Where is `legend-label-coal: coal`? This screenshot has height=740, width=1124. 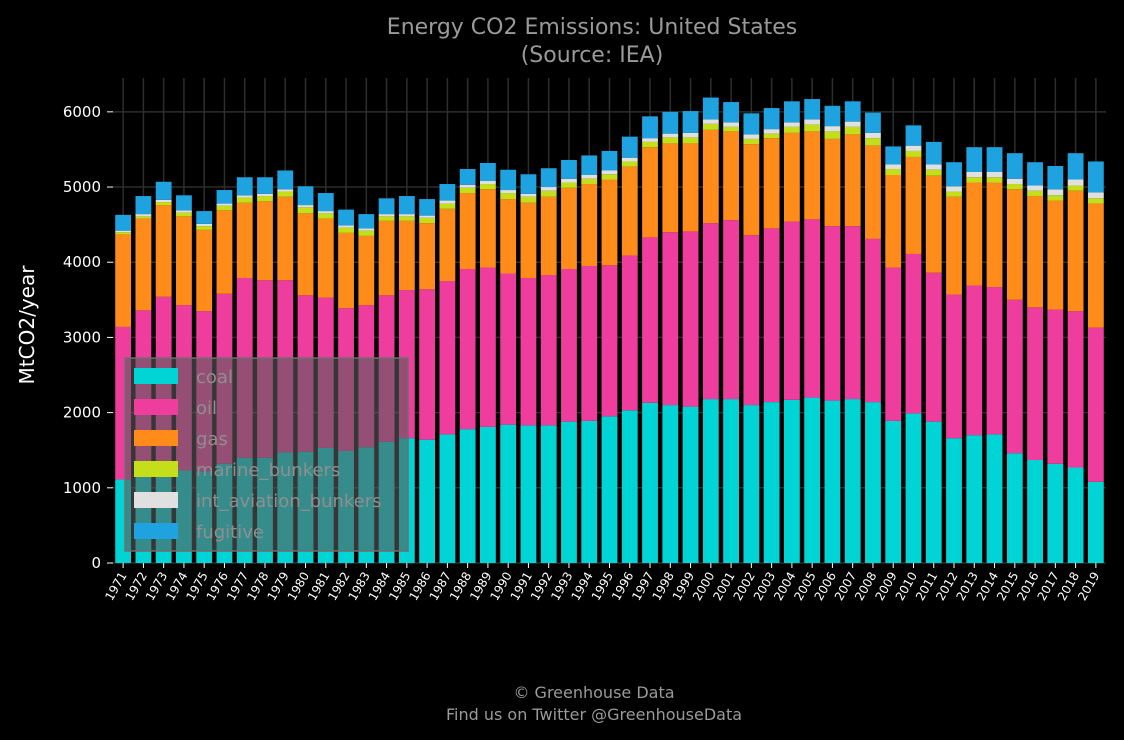
legend-label-coal: coal is located at coordinates (214, 377).